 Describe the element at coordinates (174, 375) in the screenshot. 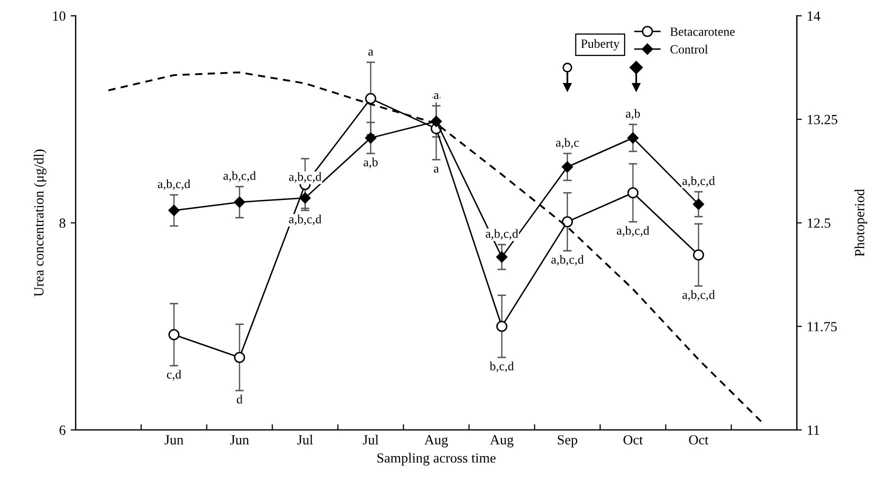

I see `data-label: c,d` at that location.